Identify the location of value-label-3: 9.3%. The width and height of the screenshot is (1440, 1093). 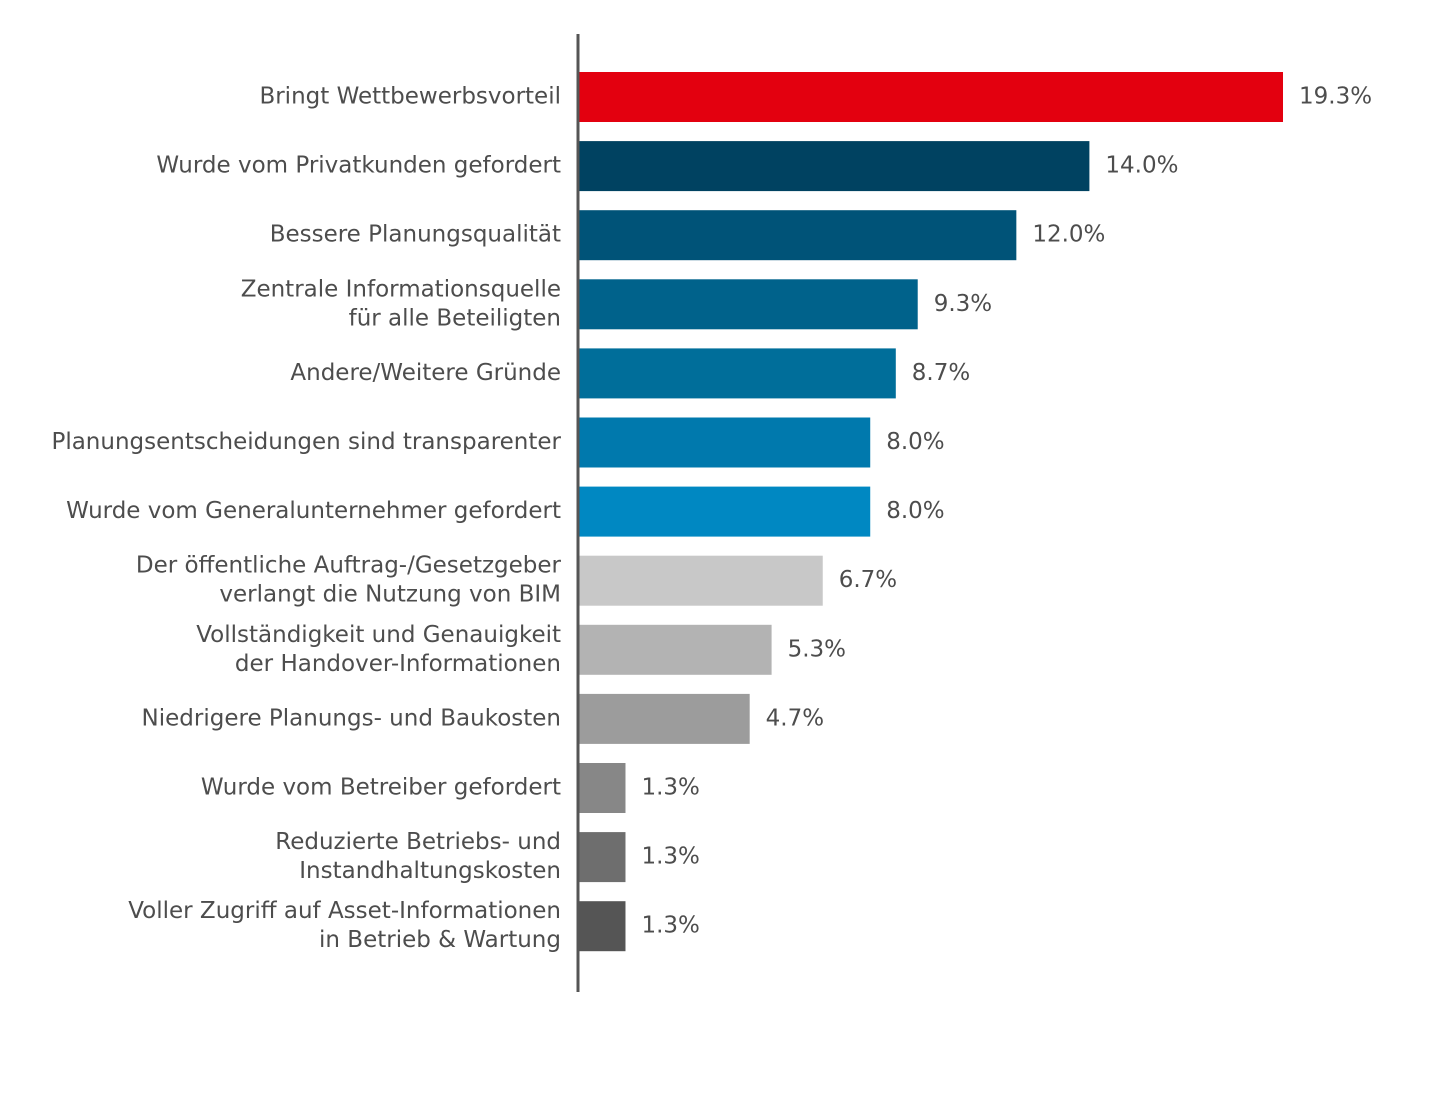
(963, 304).